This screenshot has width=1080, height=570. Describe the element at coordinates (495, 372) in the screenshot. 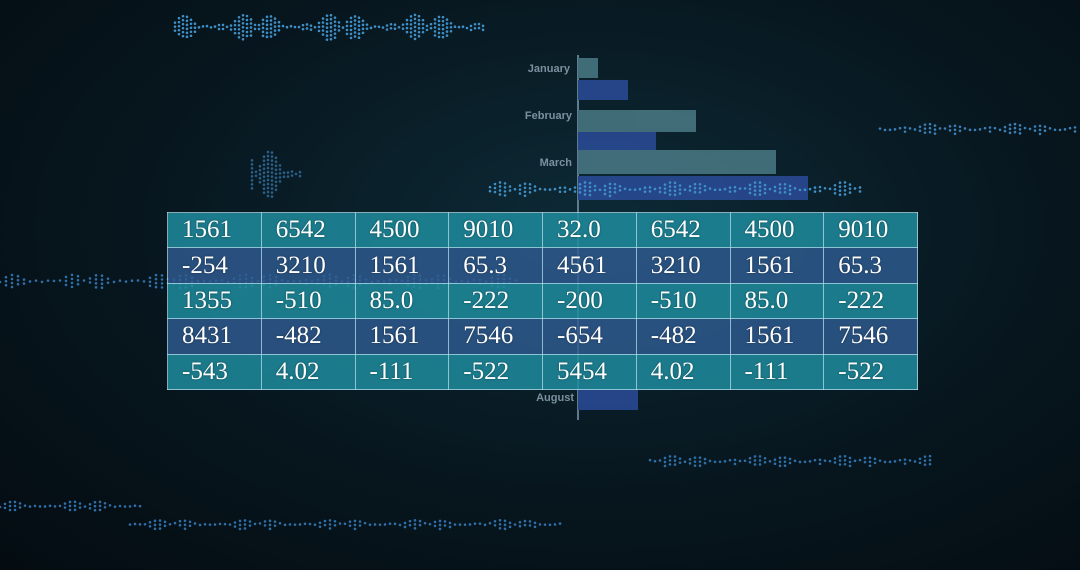

I see `table-cell: -522` at that location.